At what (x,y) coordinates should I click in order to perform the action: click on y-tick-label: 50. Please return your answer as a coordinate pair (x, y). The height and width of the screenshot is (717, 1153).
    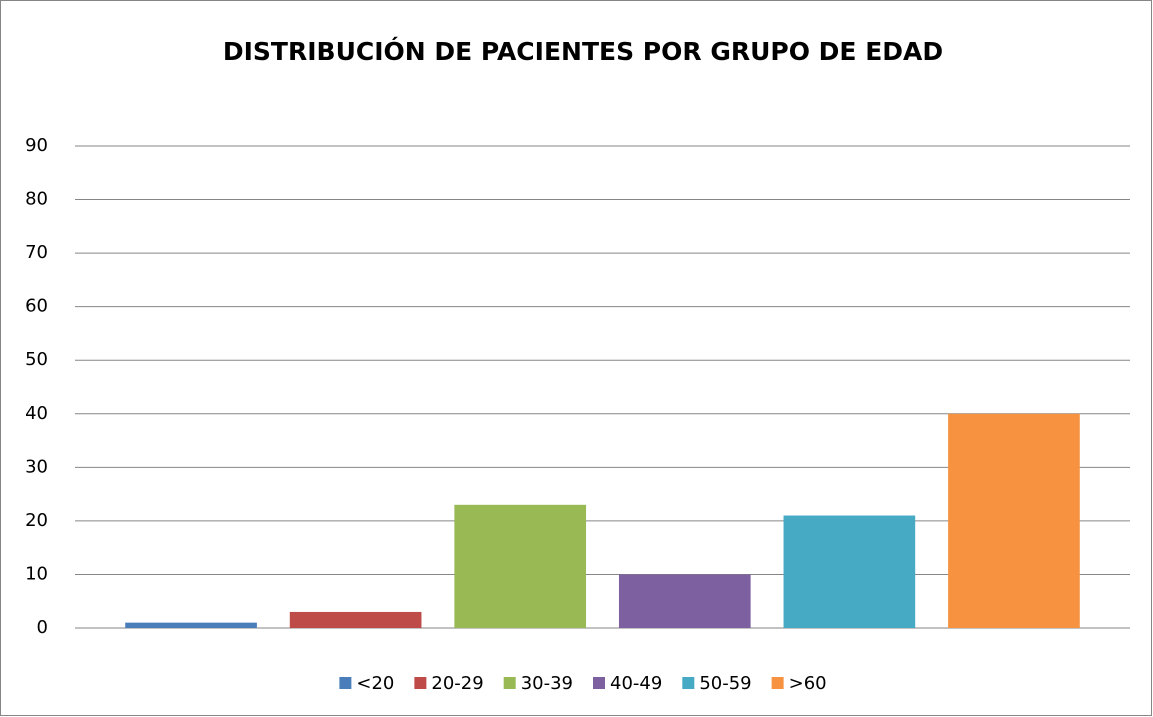
    Looking at the image, I should click on (36, 359).